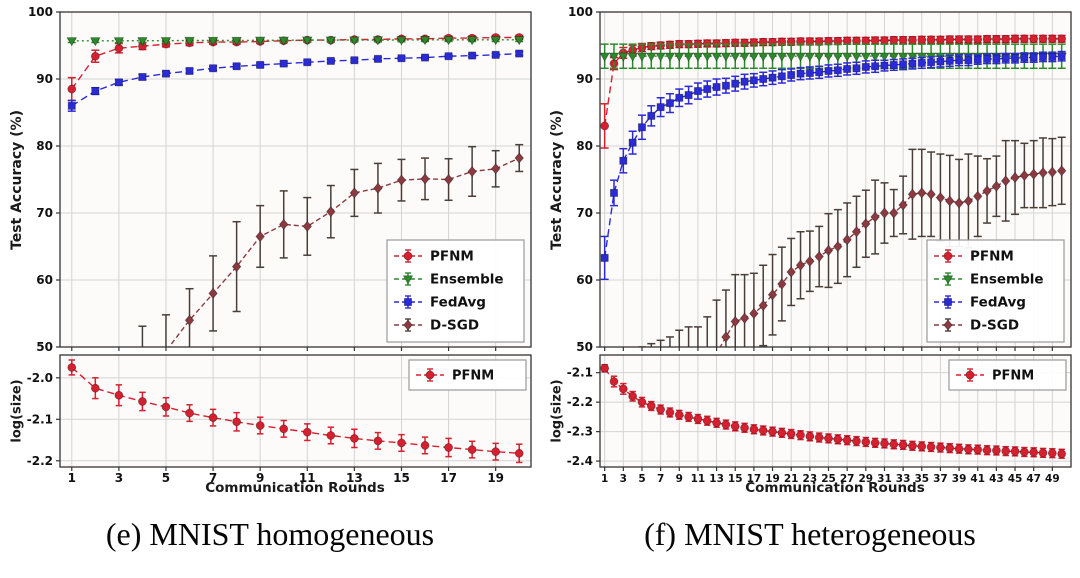 The height and width of the screenshot is (578, 1080). What do you see at coordinates (791, 479) in the screenshot?
I see `svg-text: 21` at bounding box center [791, 479].